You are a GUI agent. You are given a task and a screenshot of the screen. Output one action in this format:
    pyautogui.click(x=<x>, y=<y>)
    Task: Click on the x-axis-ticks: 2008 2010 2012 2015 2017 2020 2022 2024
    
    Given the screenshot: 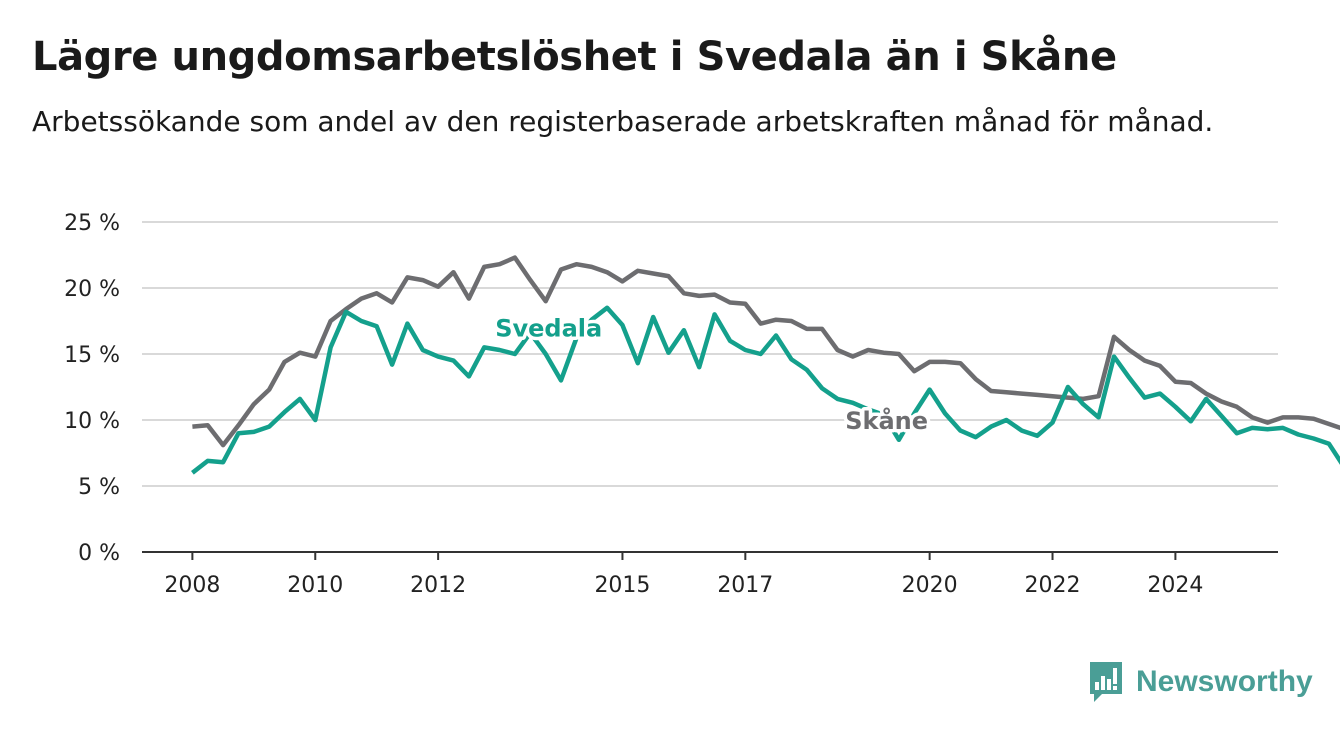 What is the action you would take?
    pyautogui.click(x=683, y=575)
    